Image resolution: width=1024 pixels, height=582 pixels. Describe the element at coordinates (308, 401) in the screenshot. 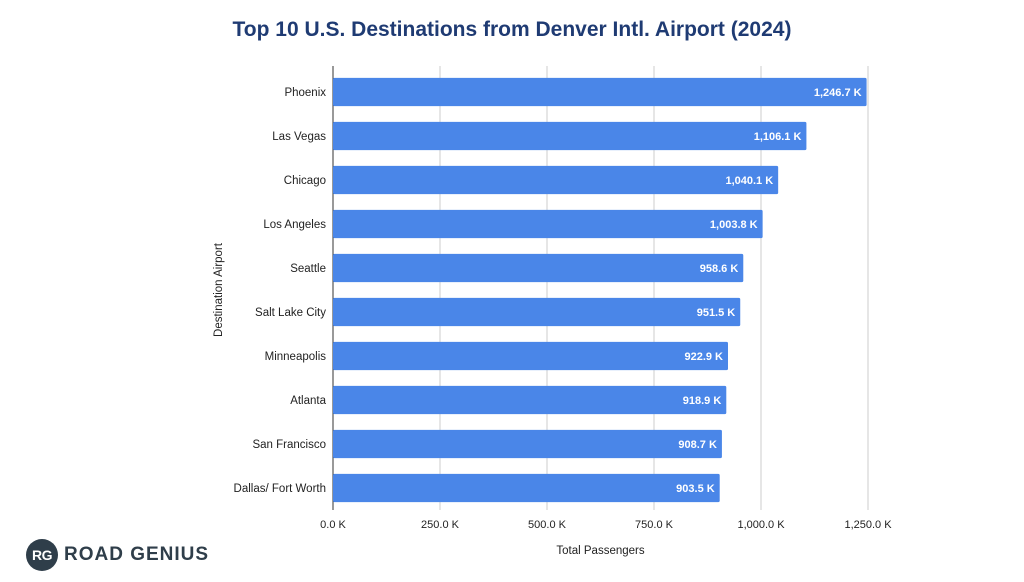

I see `category-label: Atlanta` at that location.